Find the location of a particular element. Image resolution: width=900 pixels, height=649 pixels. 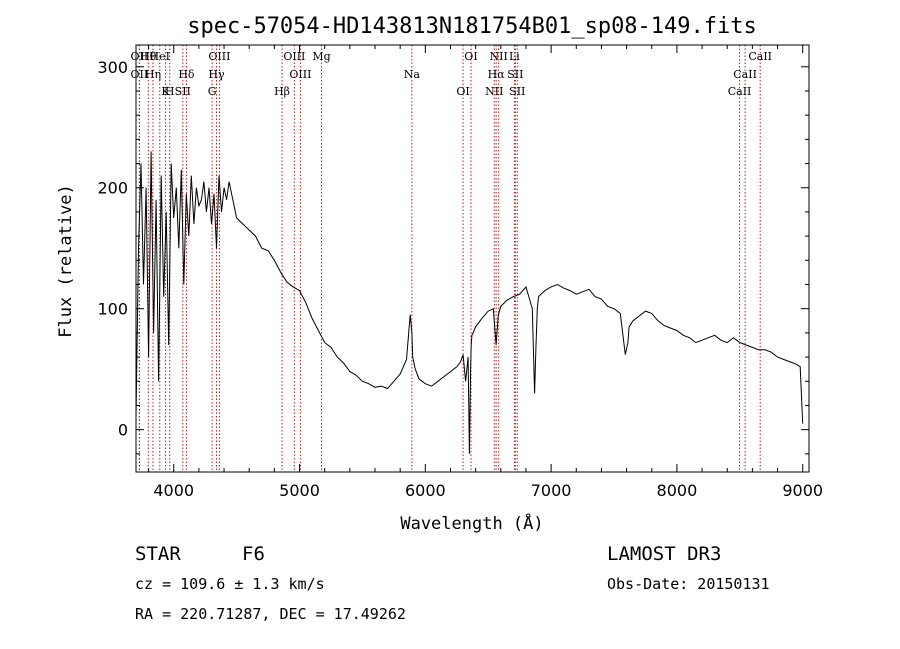

line-label-8: SII is located at coordinates (183, 91).